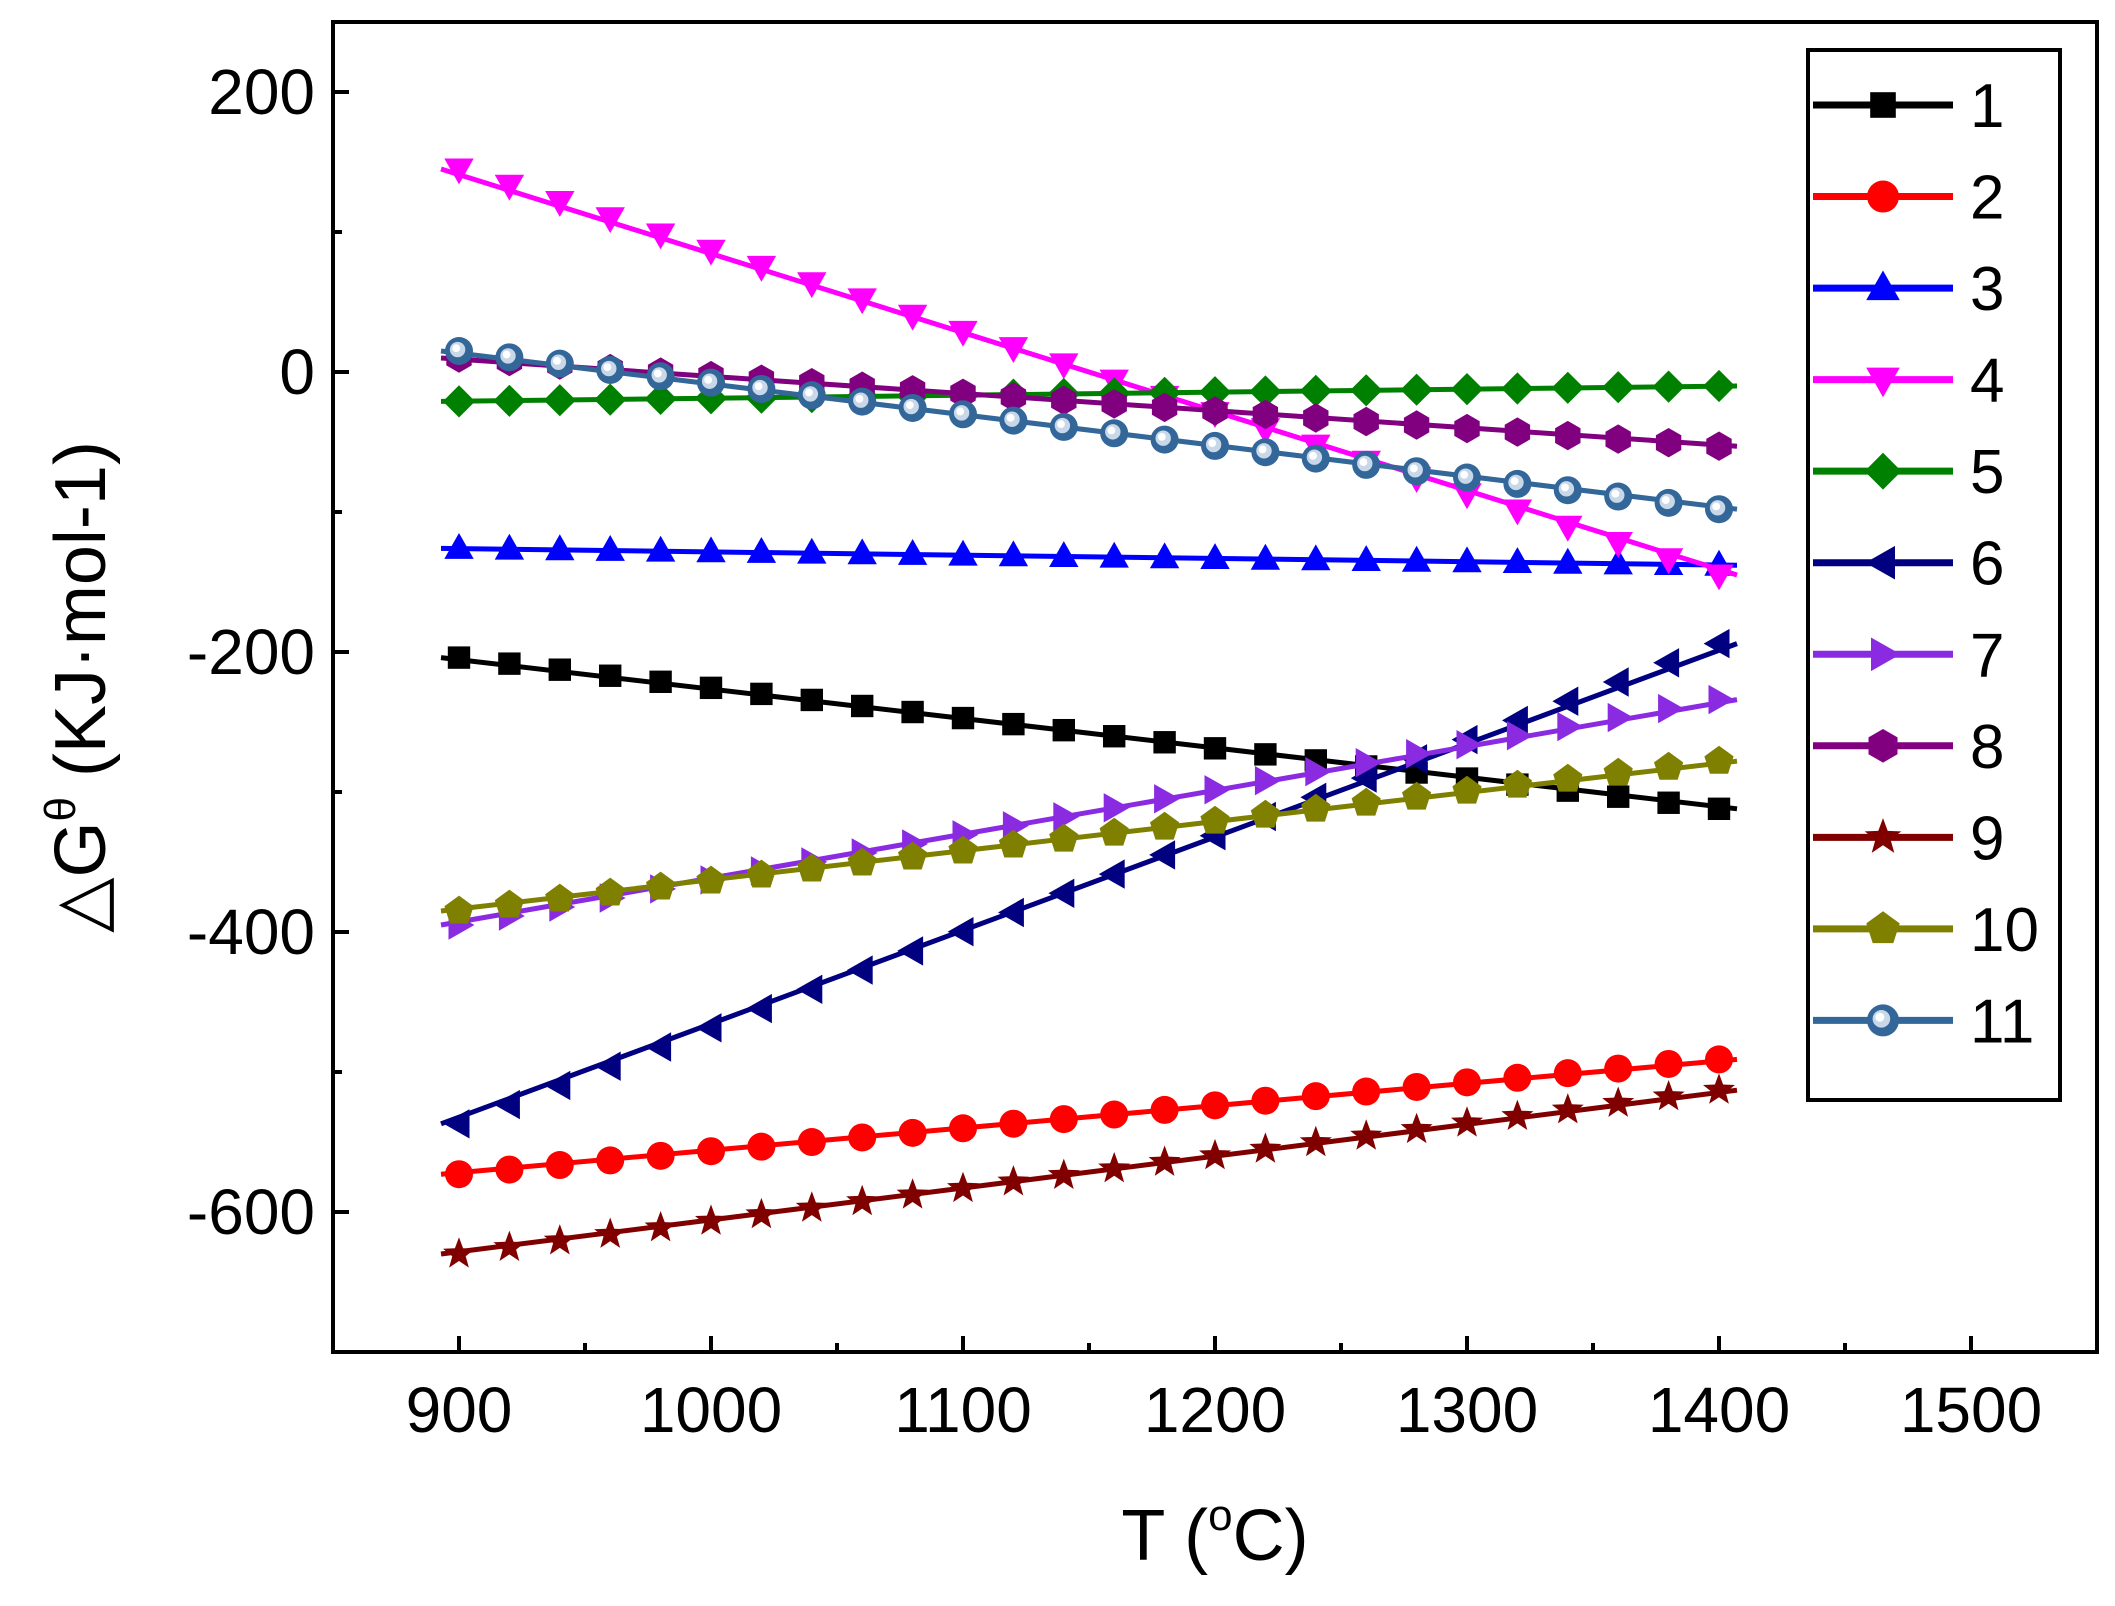 The width and height of the screenshot is (2115, 1606). What do you see at coordinates (459, 1410) in the screenshot?
I see `x-tick-label: 900` at bounding box center [459, 1410].